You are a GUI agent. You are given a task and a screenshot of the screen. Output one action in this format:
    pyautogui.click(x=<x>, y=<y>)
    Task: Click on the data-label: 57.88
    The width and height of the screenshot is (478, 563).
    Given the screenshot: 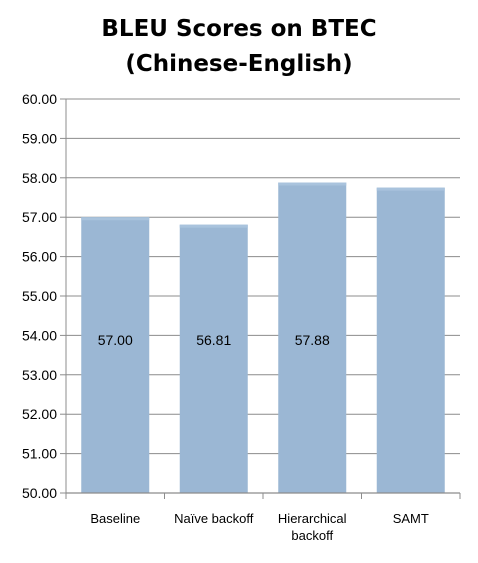 What is the action you would take?
    pyautogui.click(x=312, y=340)
    